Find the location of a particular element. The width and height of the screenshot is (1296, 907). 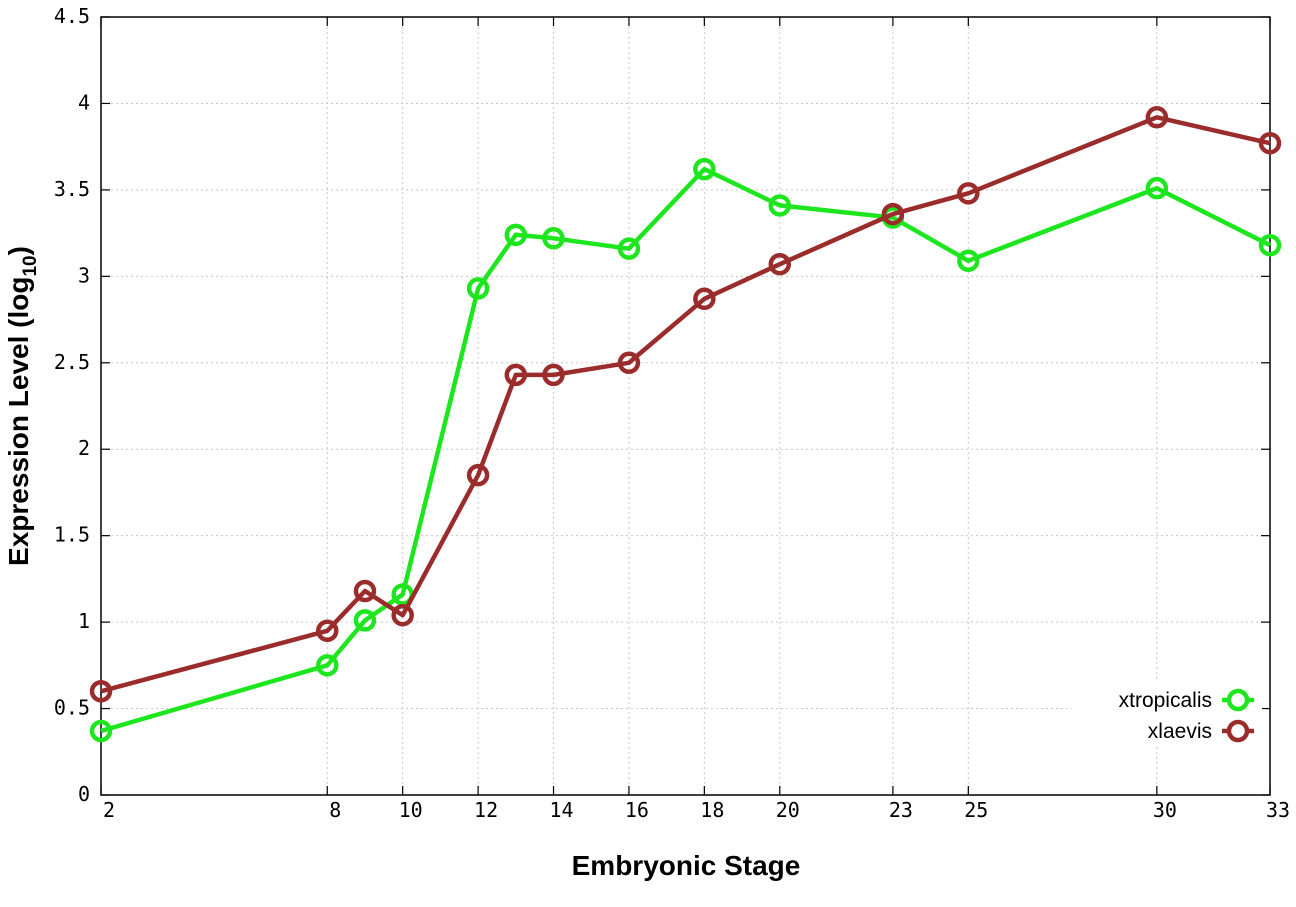

x-tick-label: 10 is located at coordinates (411, 810).